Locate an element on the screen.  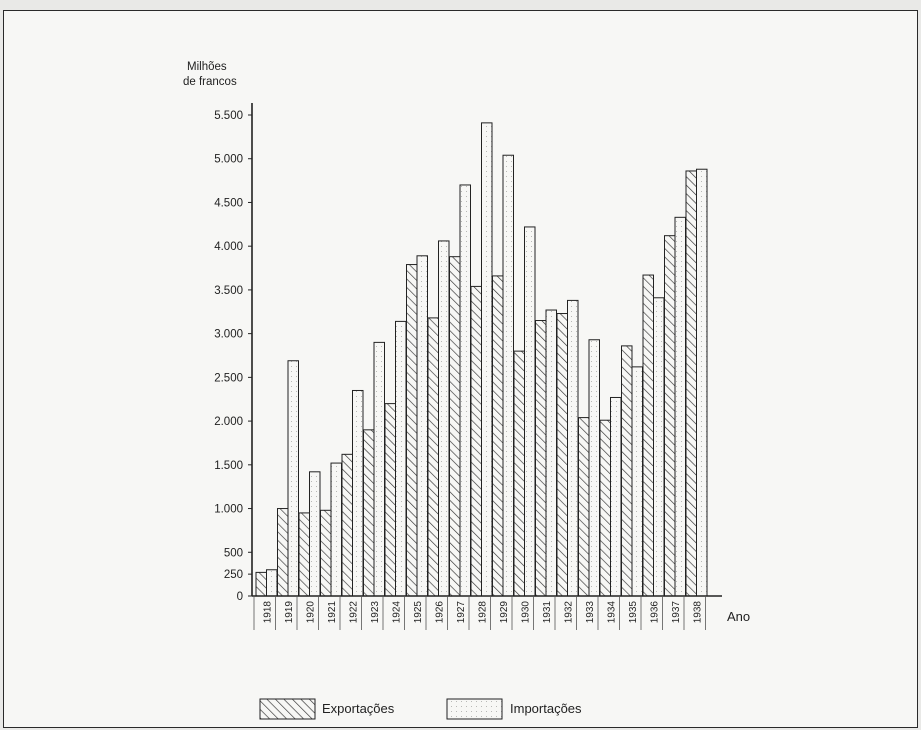
y-tick-label-4500: 4.500 is located at coordinates (228, 203).